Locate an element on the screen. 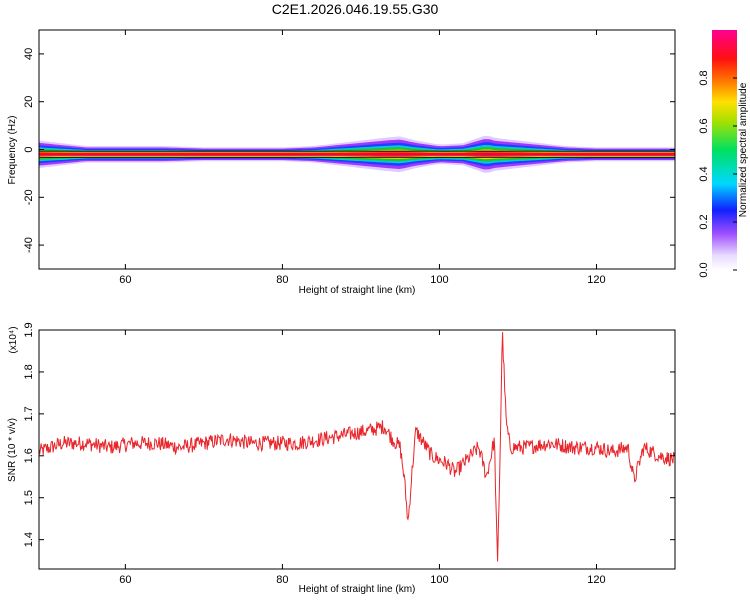 The height and width of the screenshot is (600, 750). colorbar-gradient is located at coordinates (724, 150).